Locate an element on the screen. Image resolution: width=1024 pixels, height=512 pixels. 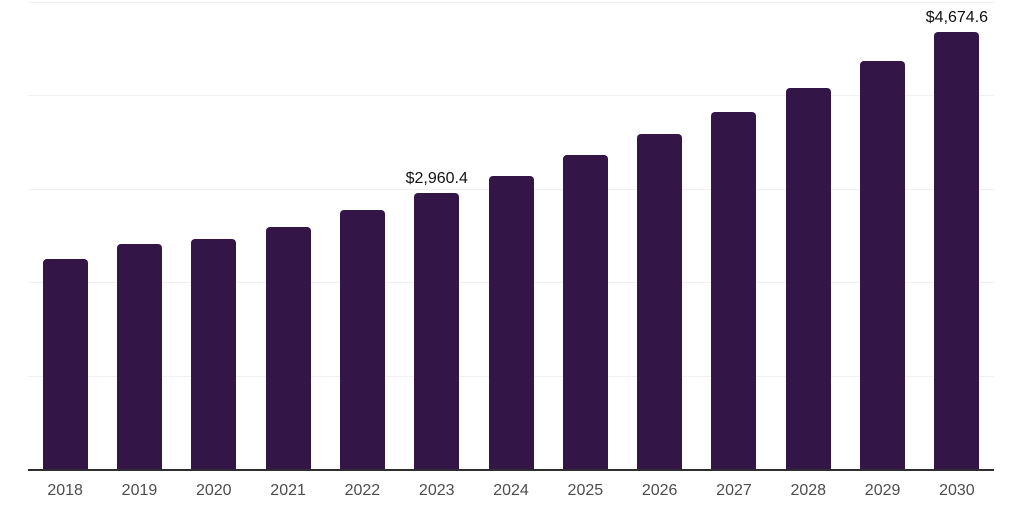
x-tick-label: 2029 is located at coordinates (882, 490).